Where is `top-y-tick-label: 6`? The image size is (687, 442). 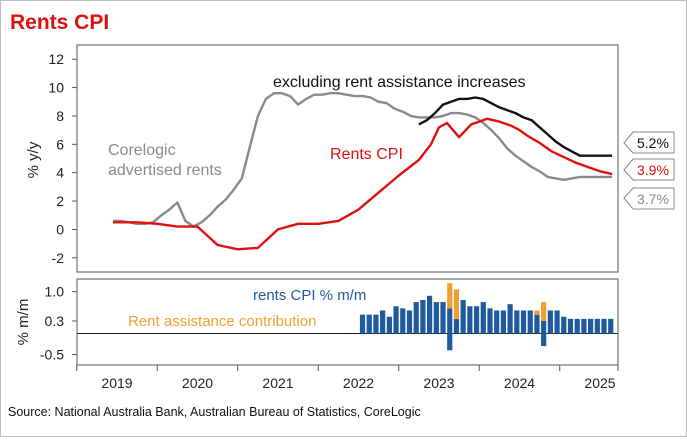 top-y-tick-label: 6 is located at coordinates (60, 144).